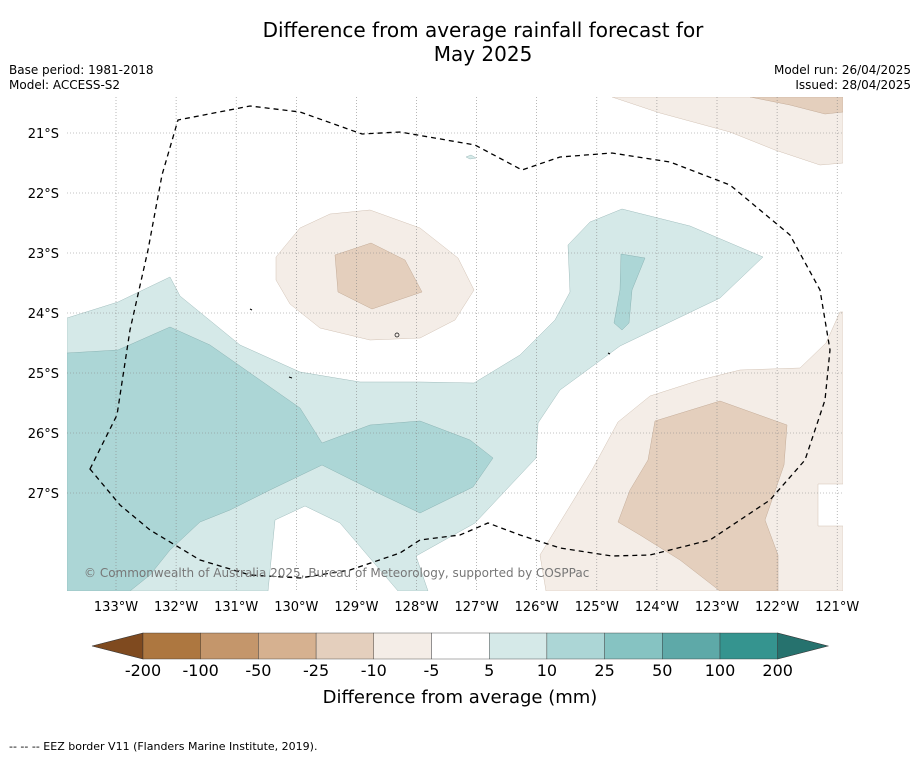 The image size is (919, 758). I want to click on colorbar-tick: -25, so click(316, 670).